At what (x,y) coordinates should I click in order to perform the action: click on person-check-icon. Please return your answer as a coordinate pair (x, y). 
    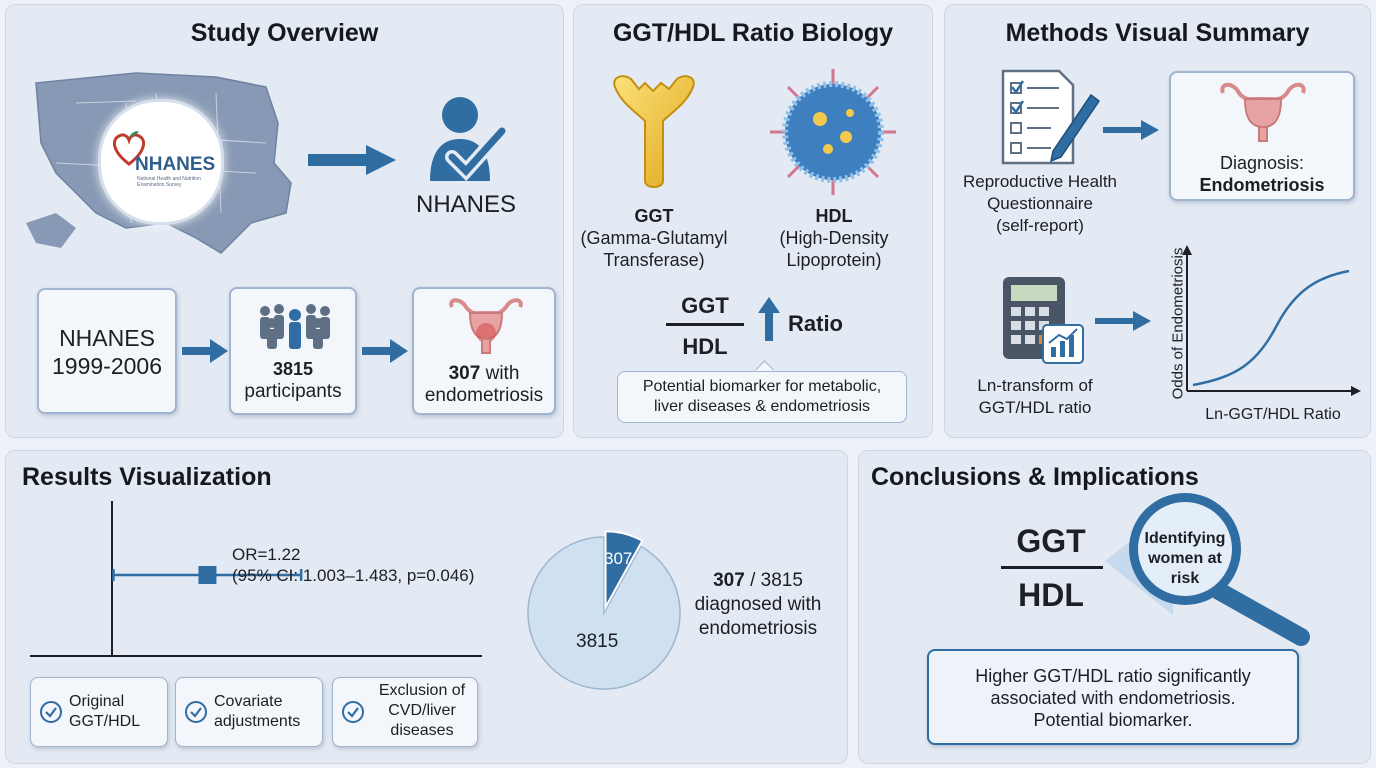
    Looking at the image, I should click on (469, 139).